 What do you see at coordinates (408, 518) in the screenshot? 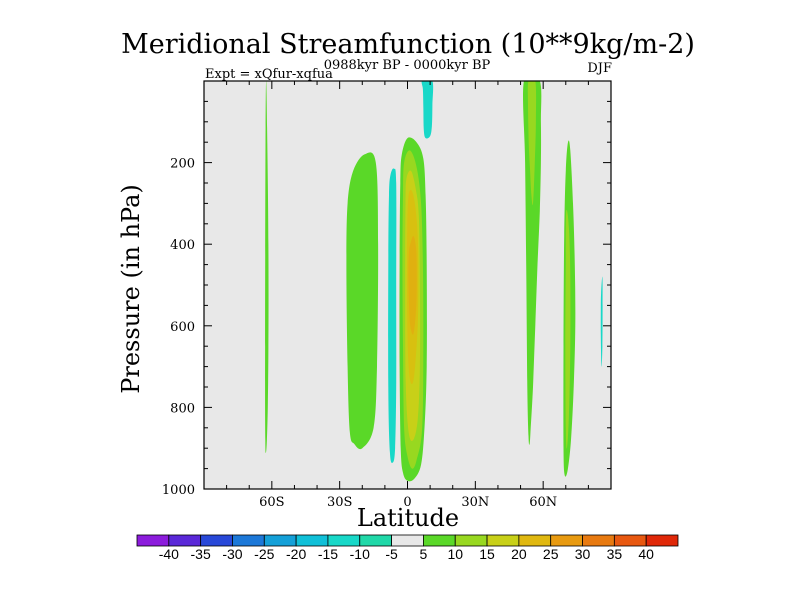
I see `x-axis-label: Latitude` at bounding box center [408, 518].